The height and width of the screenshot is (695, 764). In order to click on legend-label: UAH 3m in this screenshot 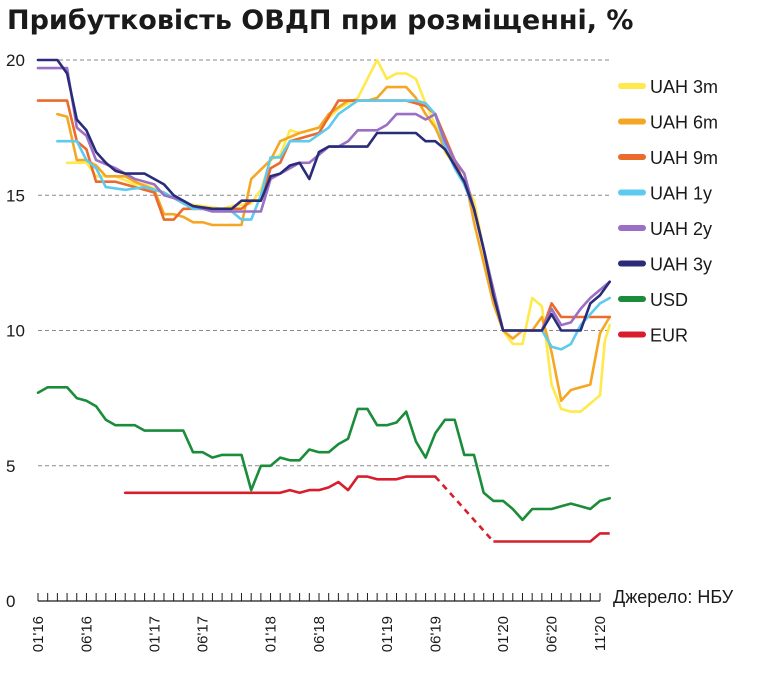, I will do `click(684, 87)`.